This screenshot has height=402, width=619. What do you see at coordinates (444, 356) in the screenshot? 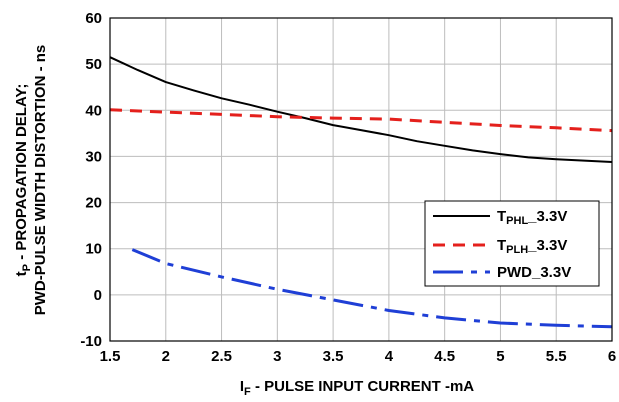
I see `x-tick-label: 4.5` at bounding box center [444, 356].